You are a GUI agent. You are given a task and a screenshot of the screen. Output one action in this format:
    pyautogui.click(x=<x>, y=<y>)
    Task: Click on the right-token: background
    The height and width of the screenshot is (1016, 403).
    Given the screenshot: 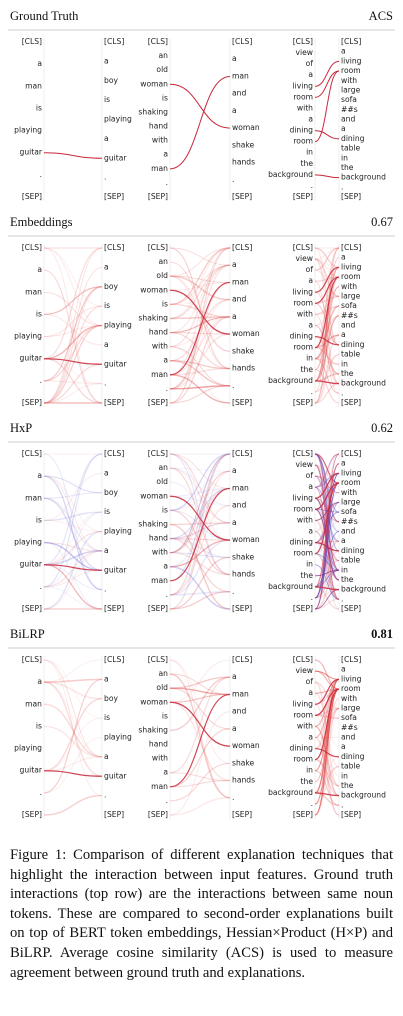 What is the action you would take?
    pyautogui.click(x=363, y=177)
    